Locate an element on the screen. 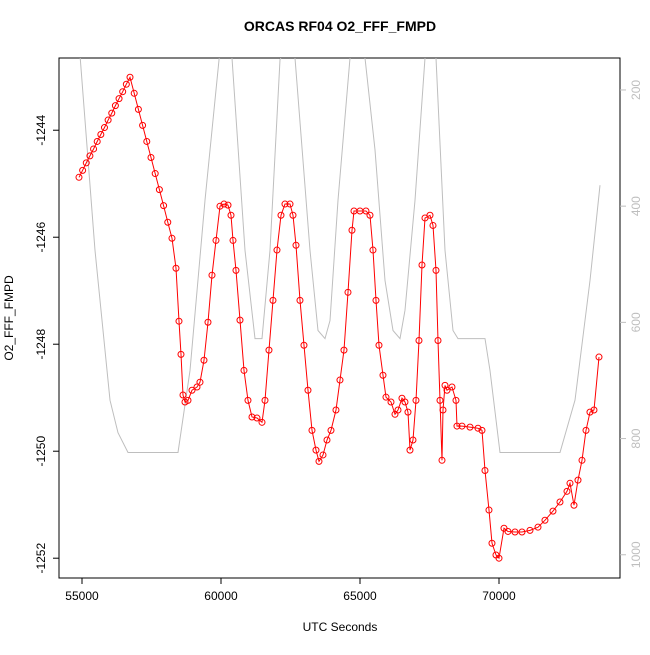 The width and height of the screenshot is (650, 655). y2-tick-label: 800 is located at coordinates (636, 438).